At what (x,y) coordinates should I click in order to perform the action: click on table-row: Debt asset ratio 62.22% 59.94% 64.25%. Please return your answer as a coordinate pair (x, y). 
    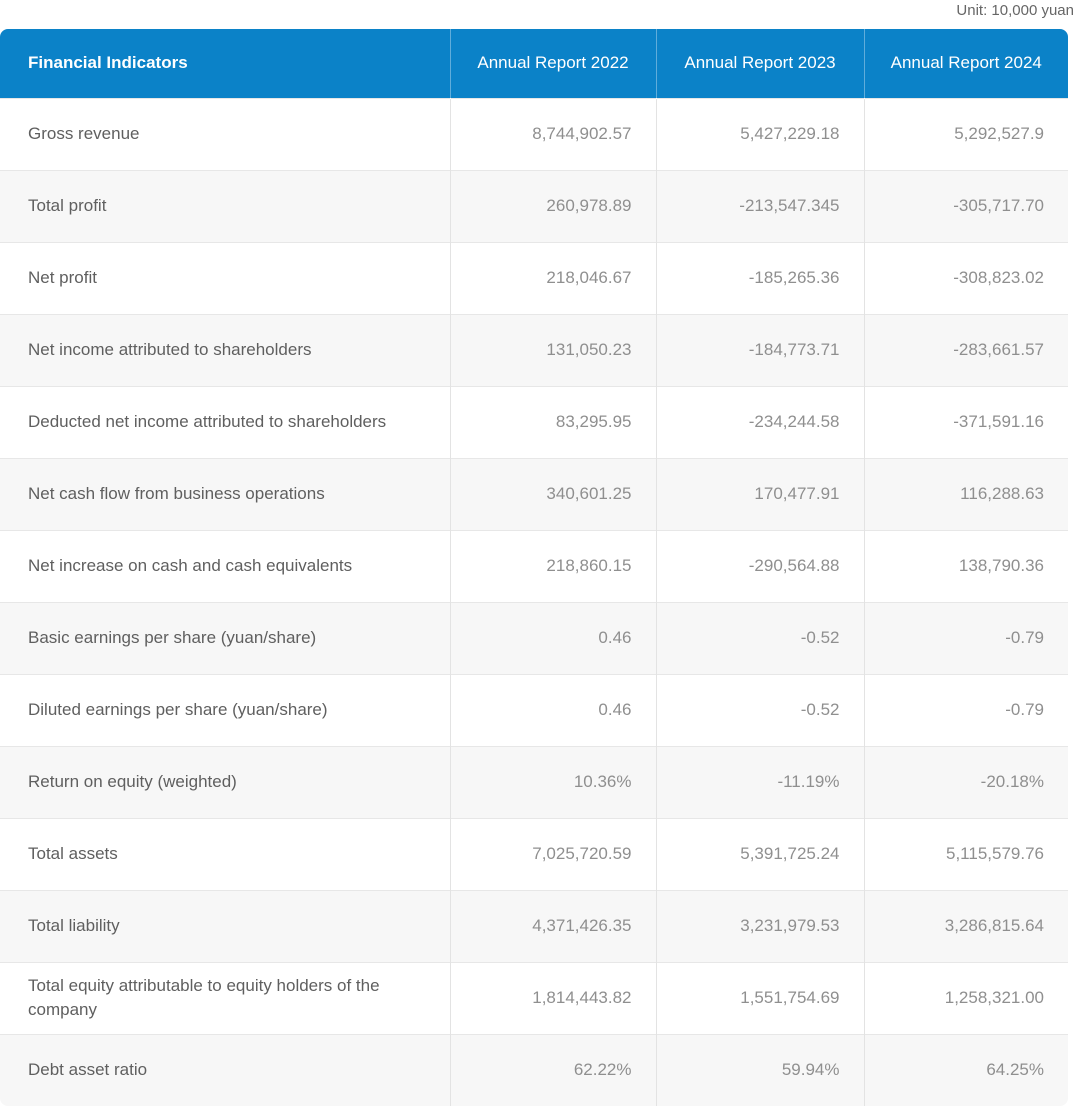
    Looking at the image, I should click on (534, 1070).